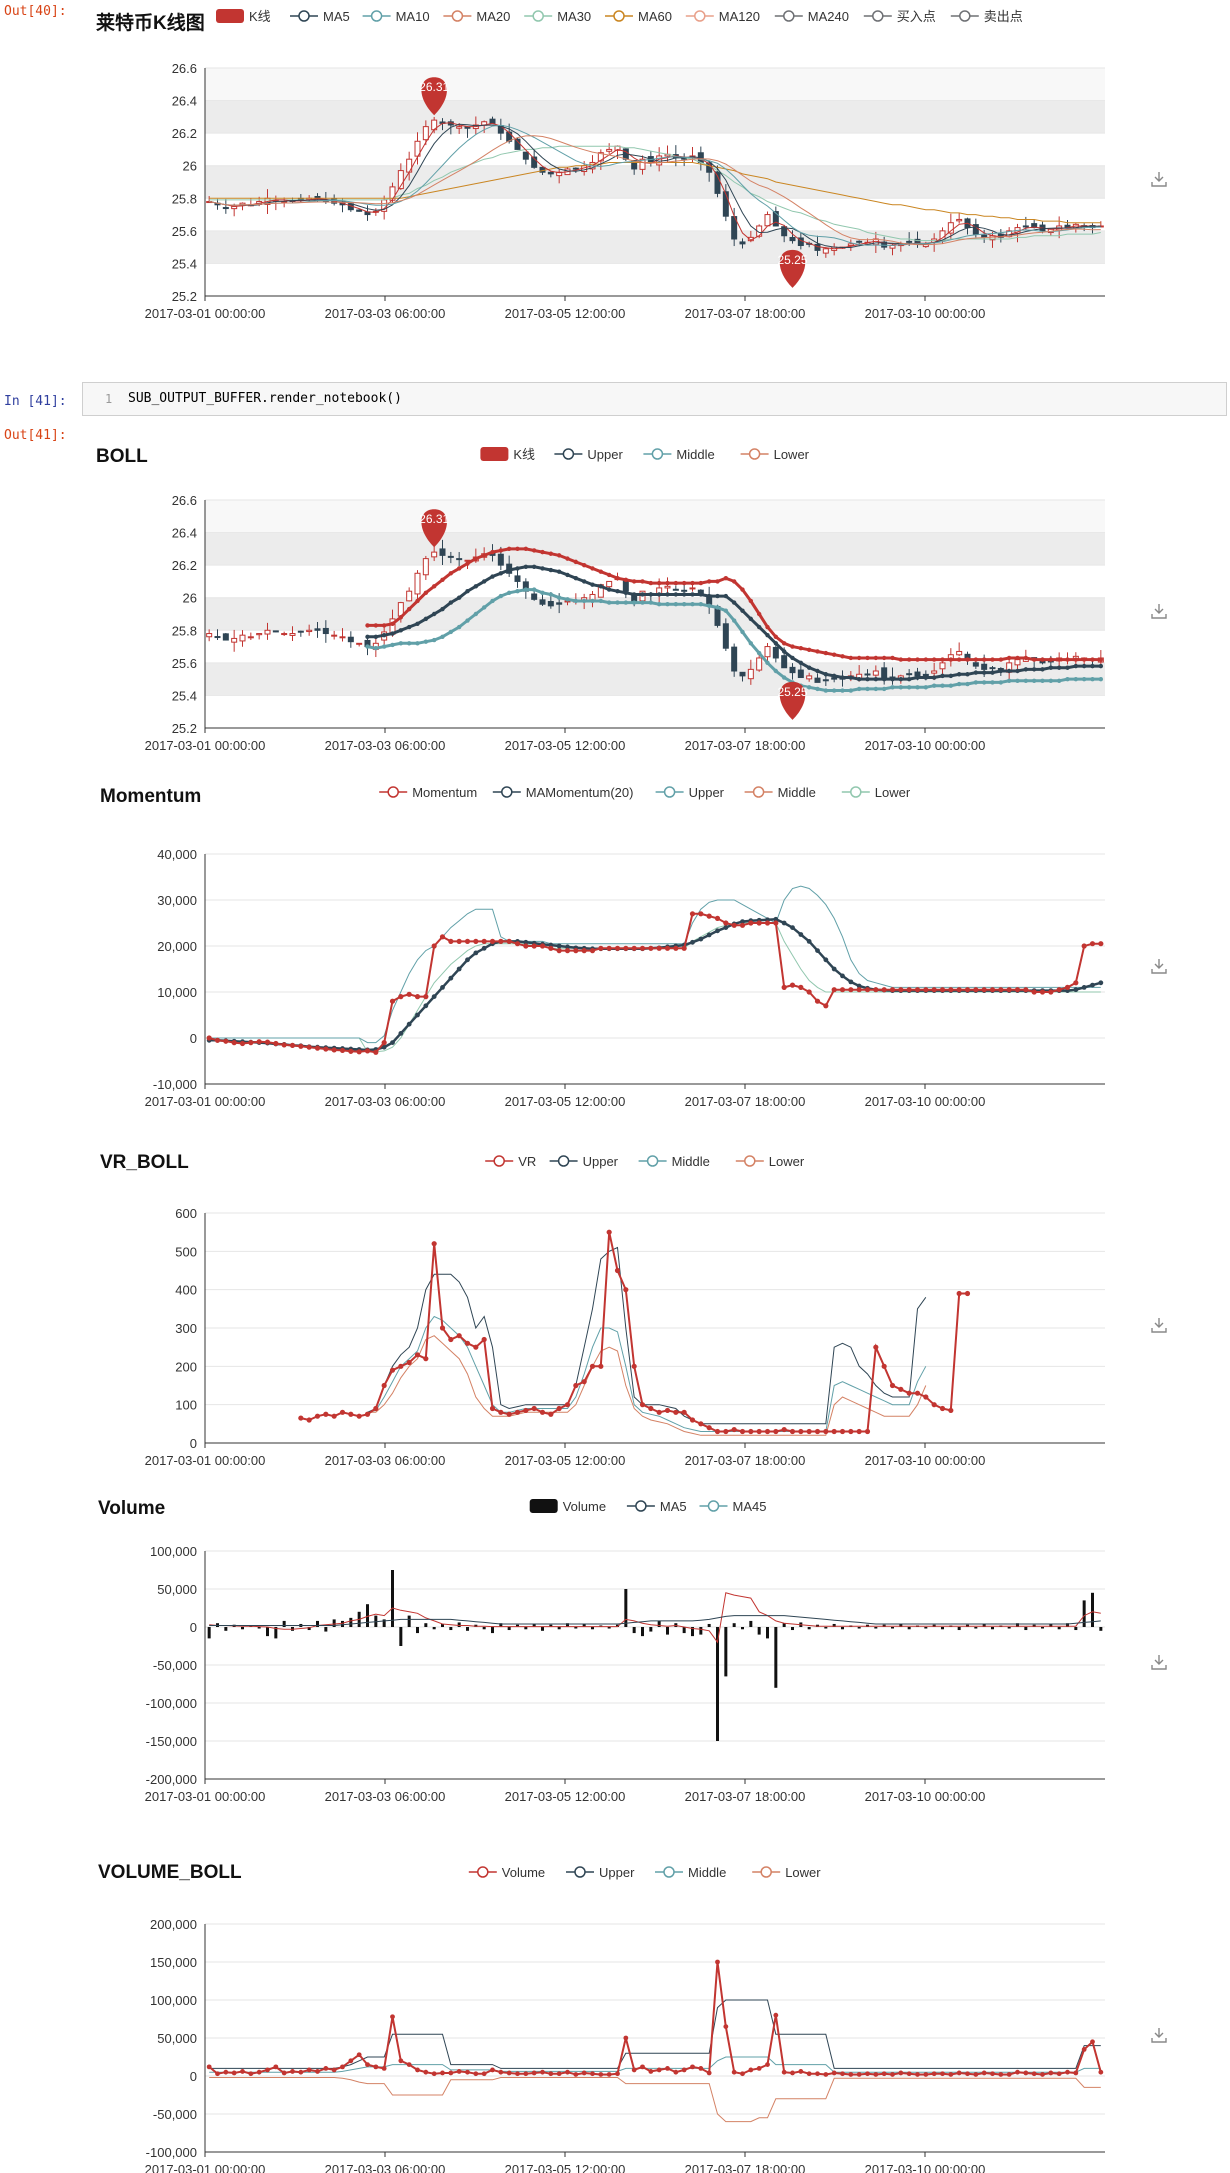 Image resolution: width=1230 pixels, height=2173 pixels. Describe the element at coordinates (557, 16) in the screenshot. I see `legend-item-ma30: MA30` at that location.